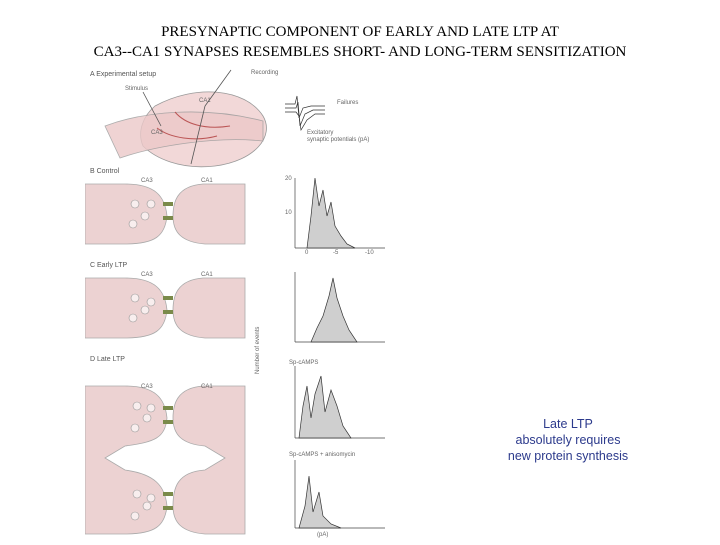 The width and height of the screenshot is (720, 545). Describe the element at coordinates (137, 89) in the screenshot. I see `stimulus-label: Stimulus` at that location.